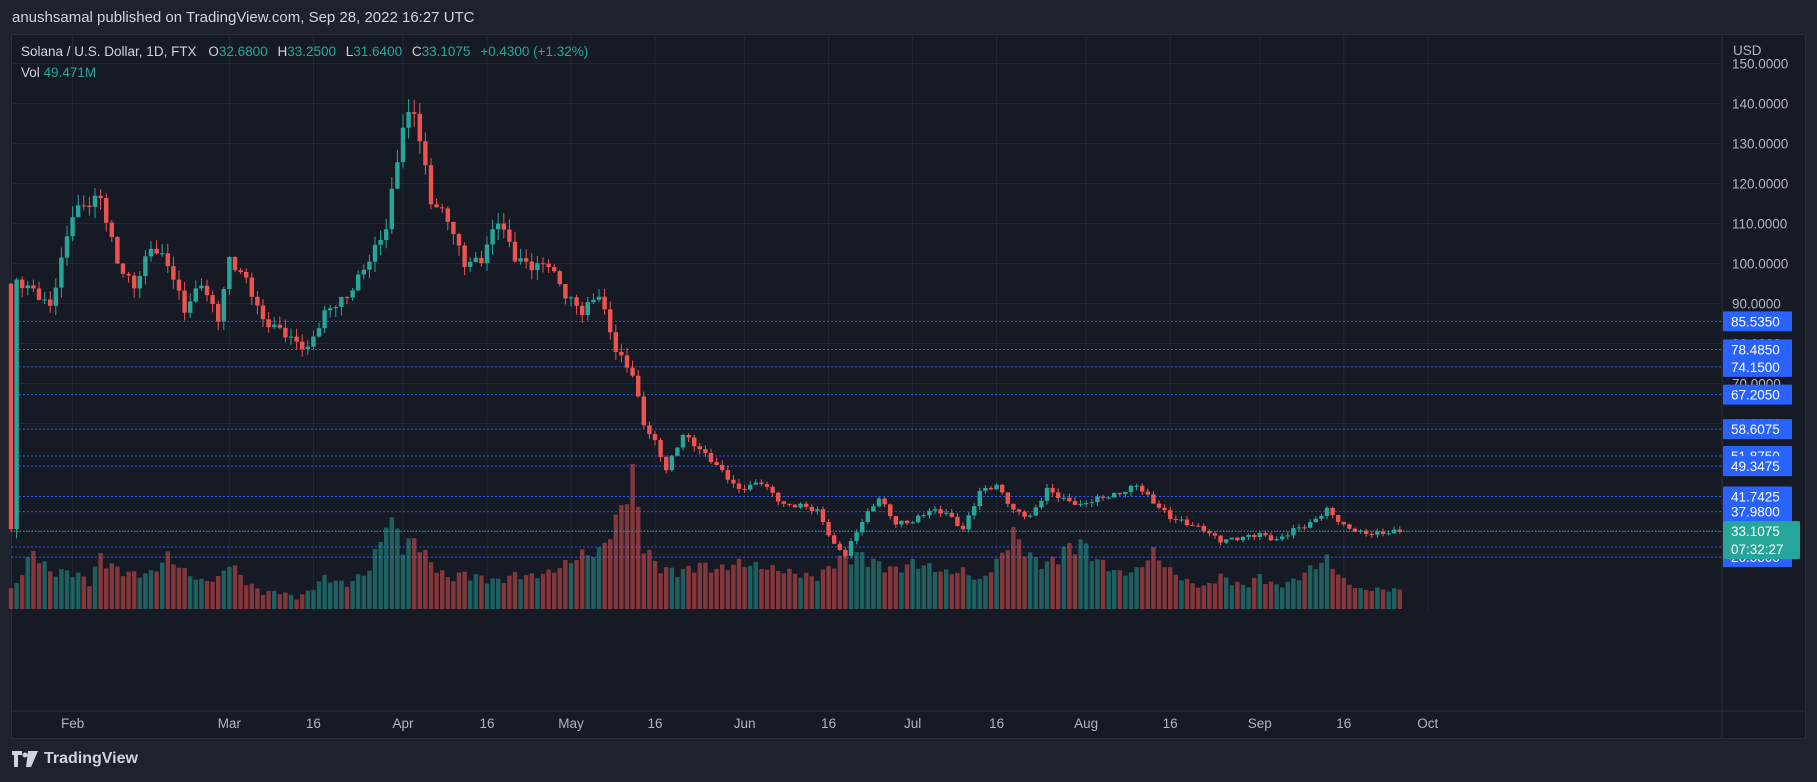 The image size is (1817, 782). What do you see at coordinates (75, 759) in the screenshot?
I see `tradingview-brand: TradingView` at bounding box center [75, 759].